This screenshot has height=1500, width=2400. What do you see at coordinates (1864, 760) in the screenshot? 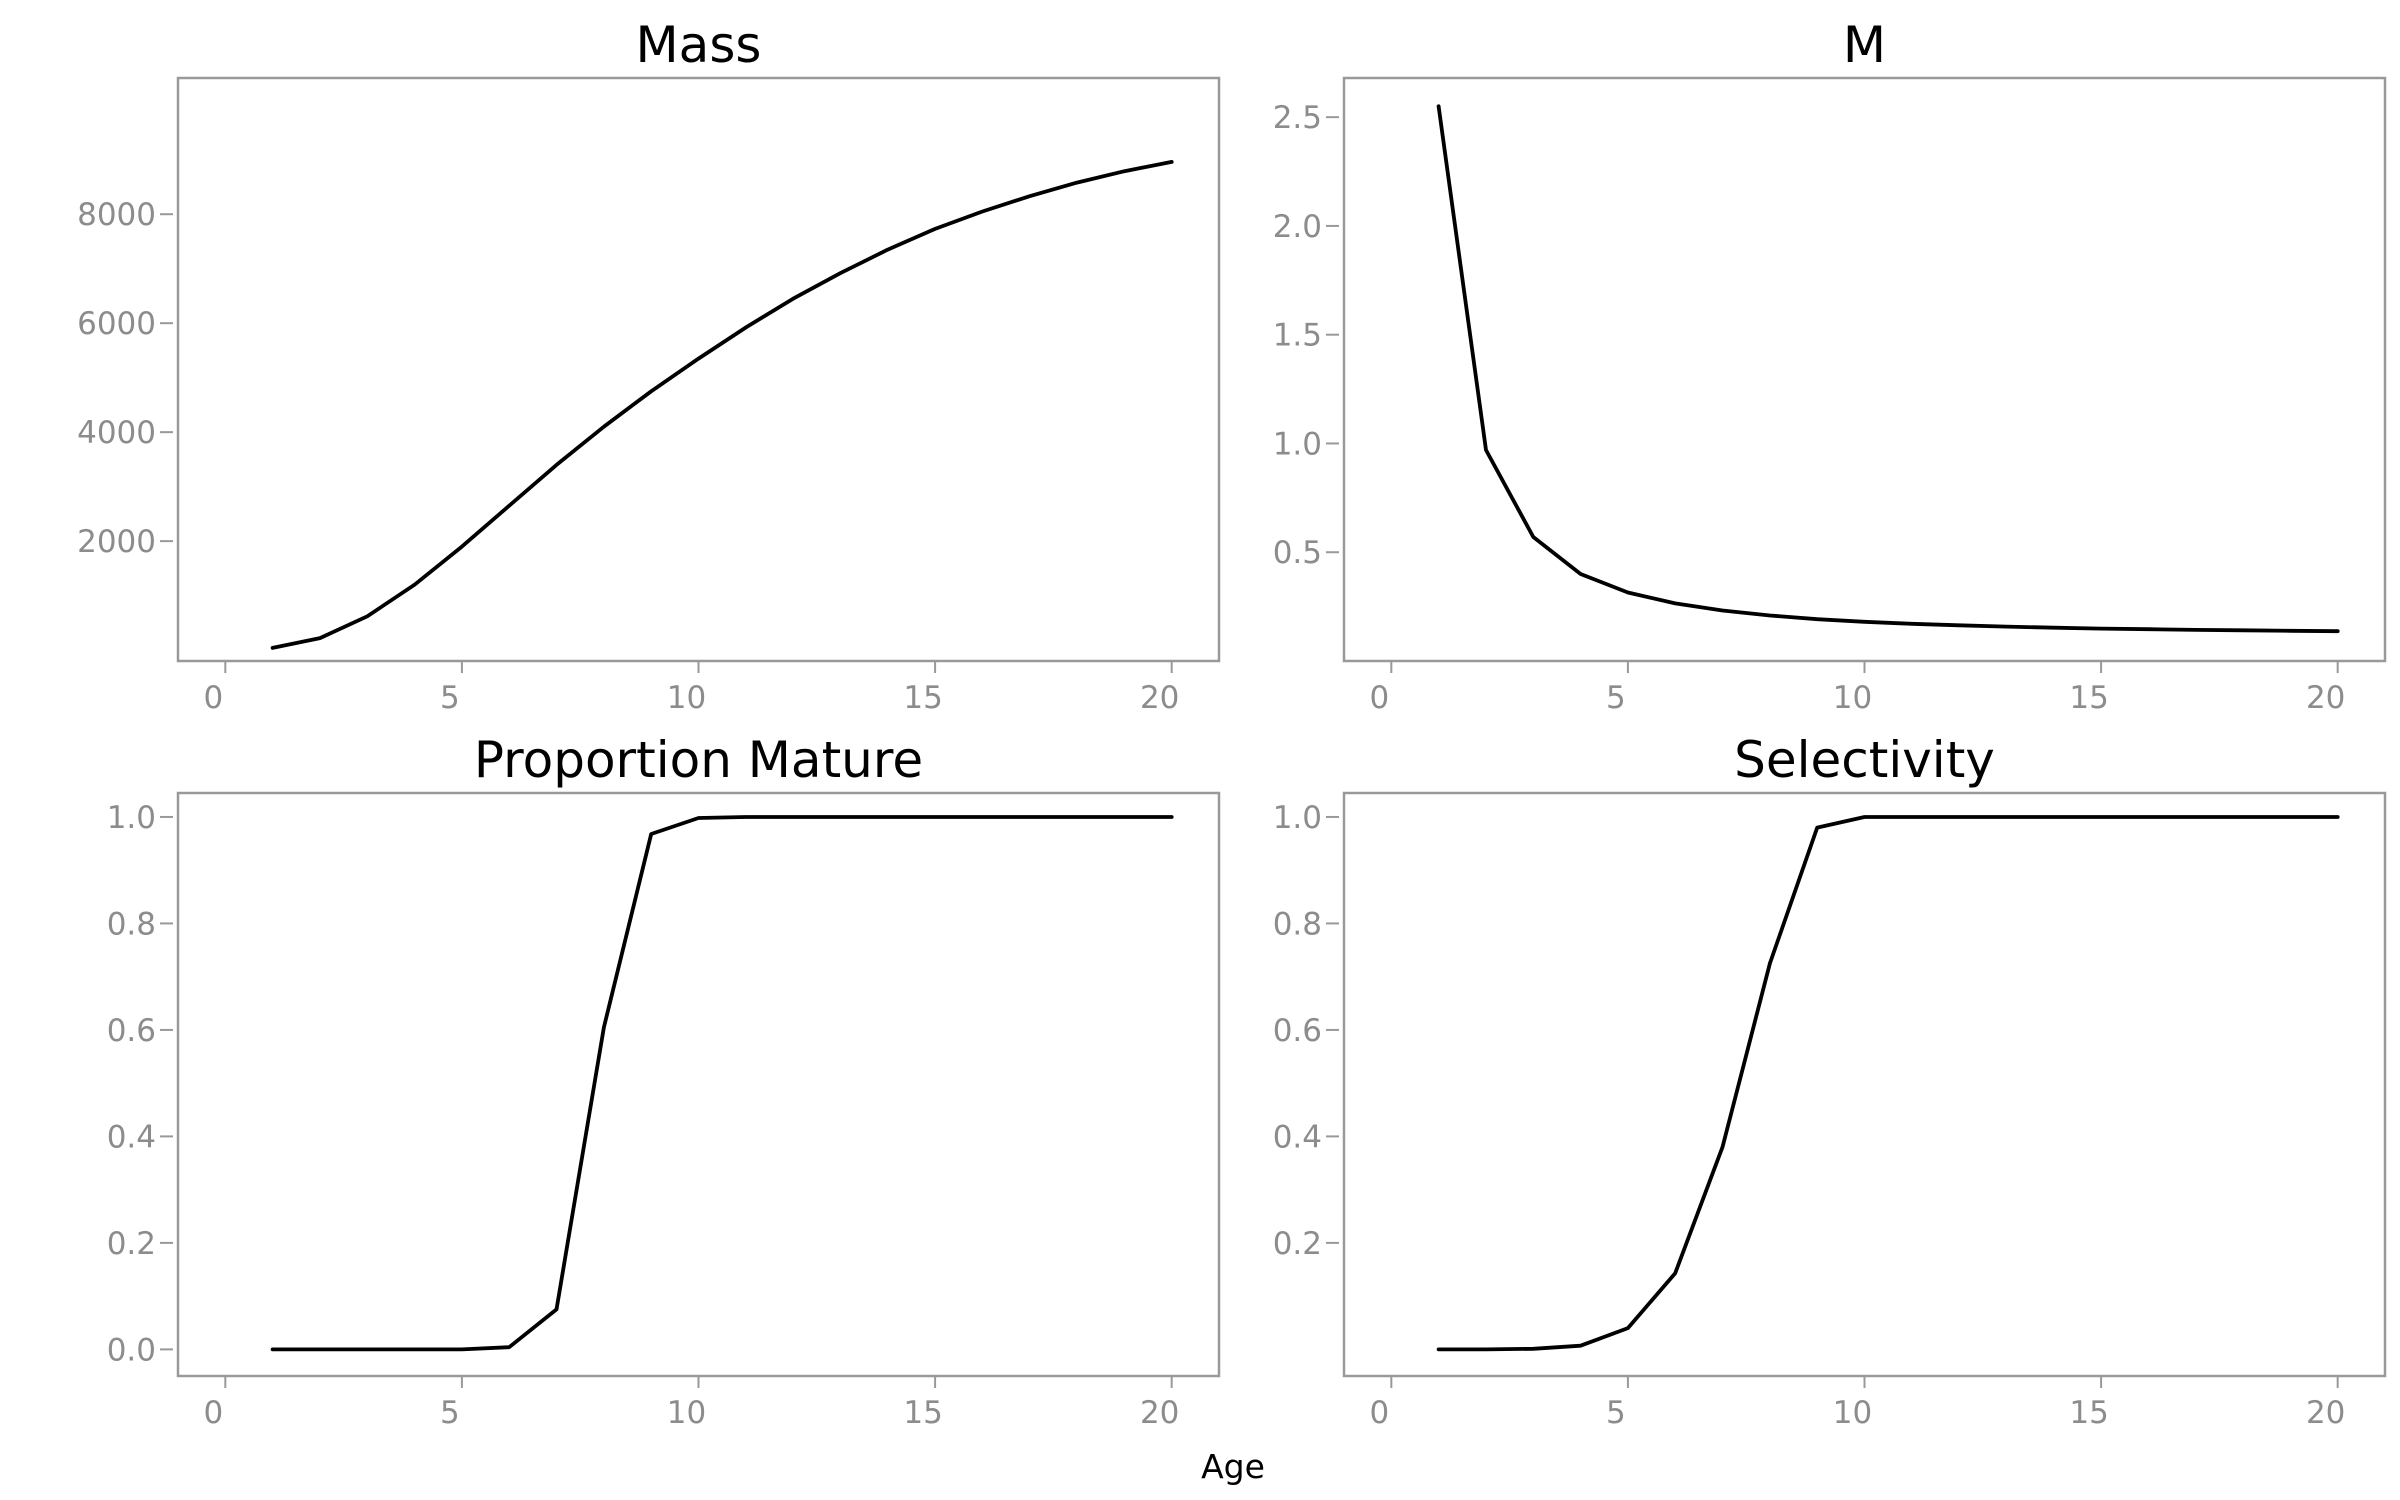
I see `selectivity-title: Selectivity` at bounding box center [1864, 760].